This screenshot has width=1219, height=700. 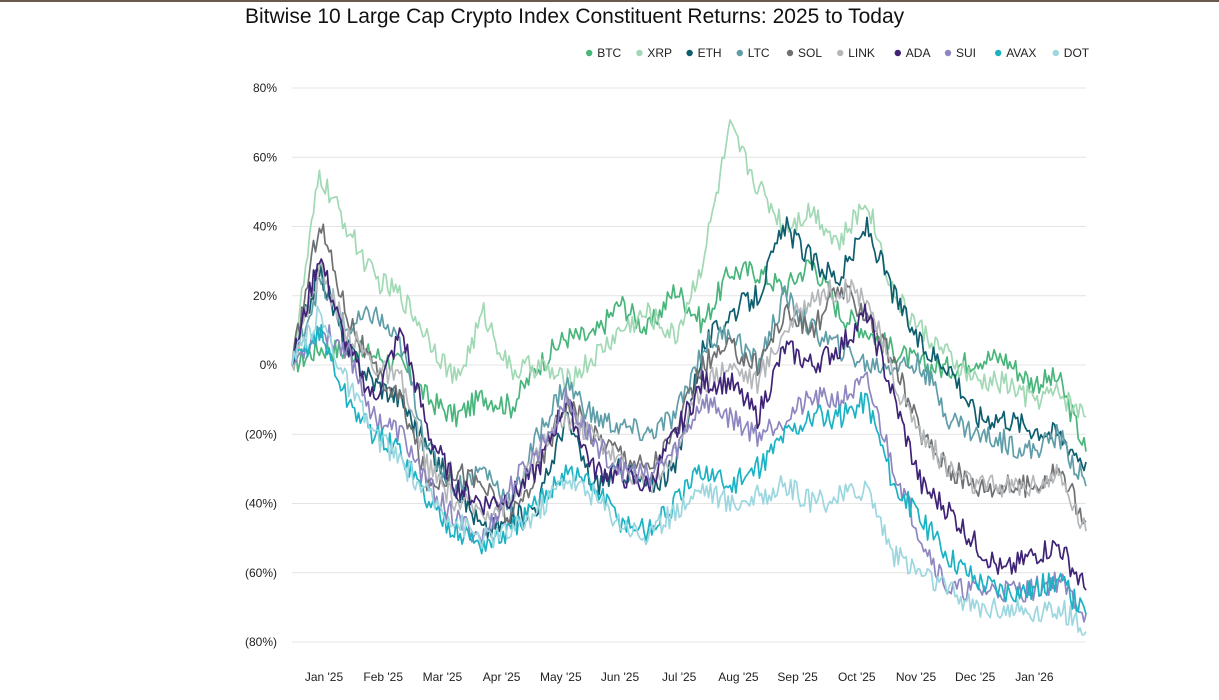 I want to click on legend-label: XRP, so click(x=659, y=53).